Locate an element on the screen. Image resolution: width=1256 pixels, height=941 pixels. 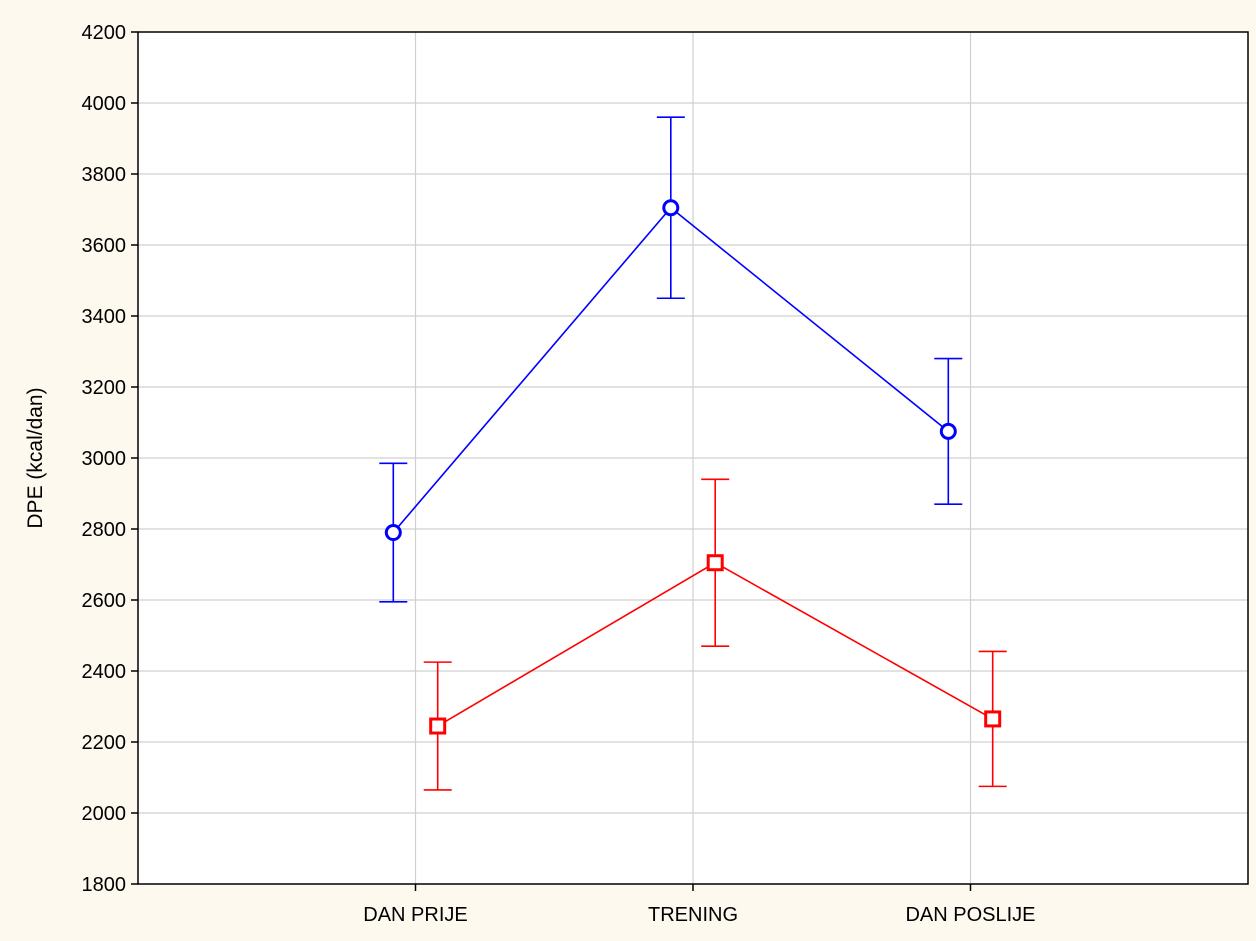
y-tick-label: 3400 is located at coordinates (104, 317).